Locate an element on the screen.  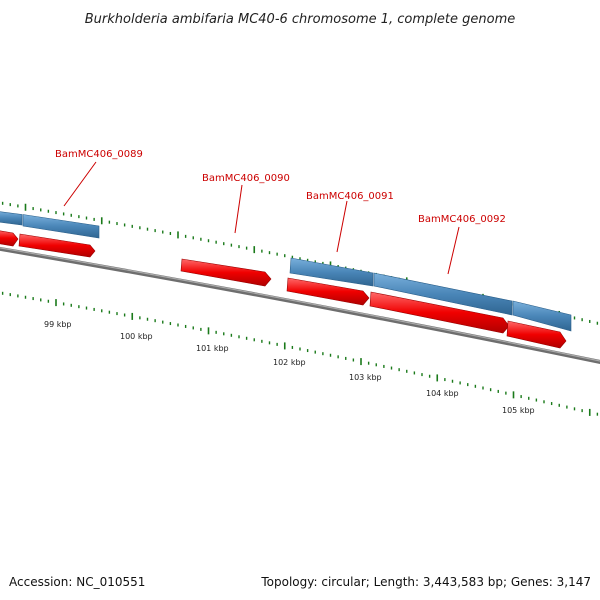
gene-label-0091: BamMC406_0091 is located at coordinates (350, 196).